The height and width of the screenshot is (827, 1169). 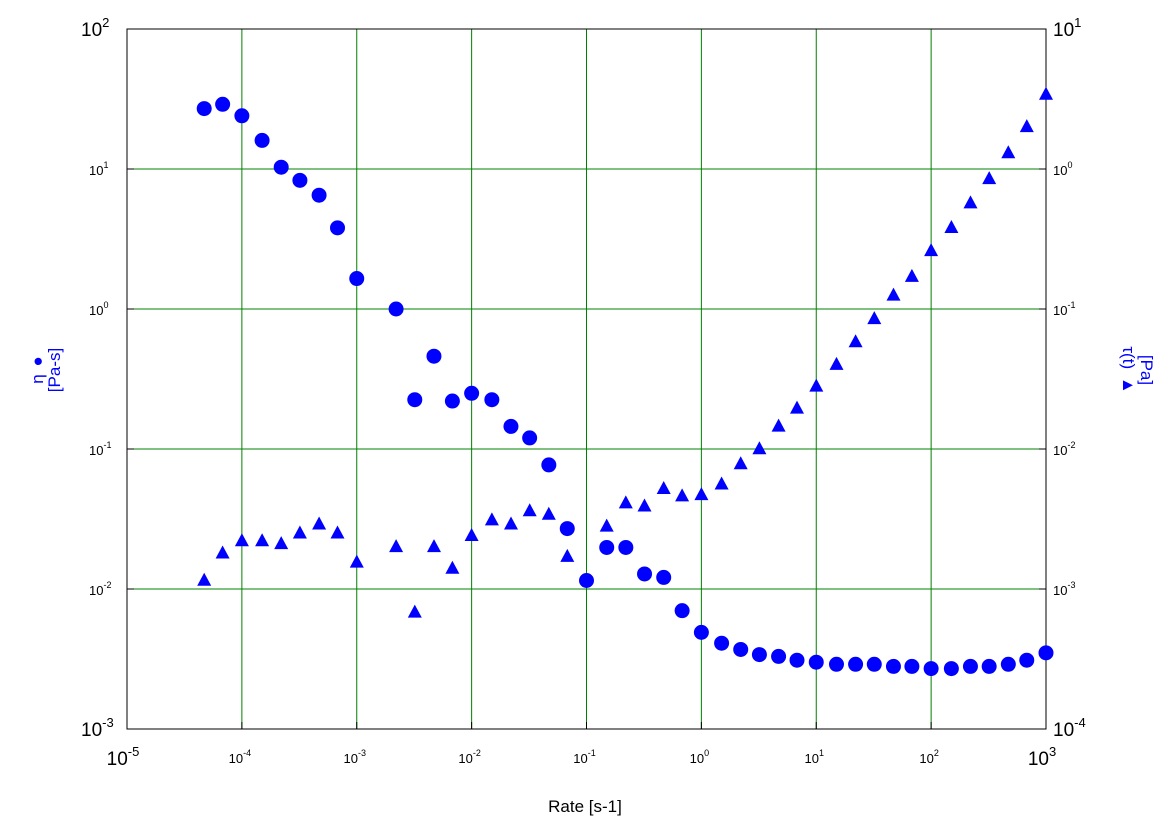 I want to click on x-tick-label: 10⁻⁵, so click(x=123, y=757).